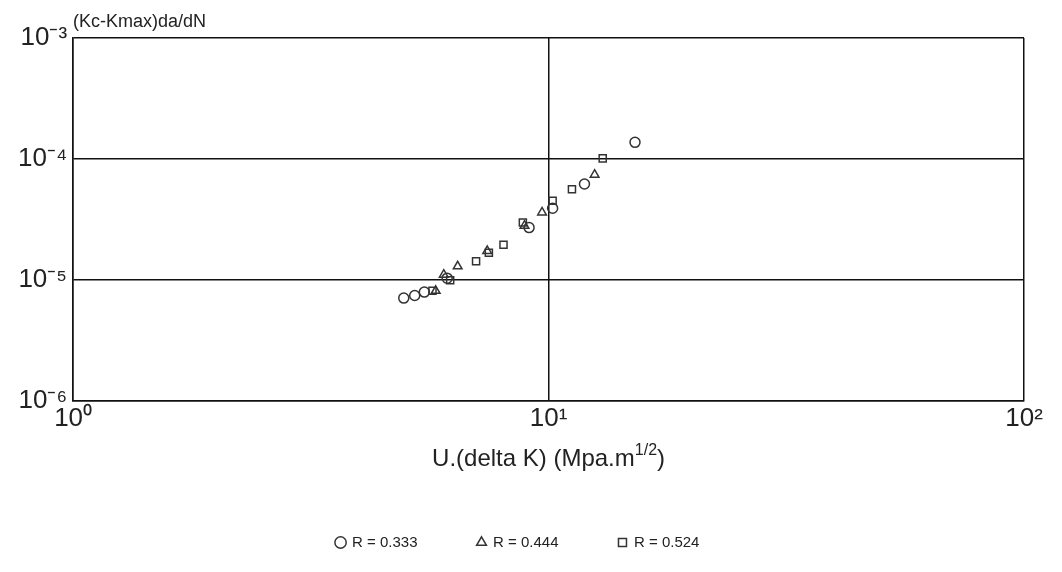  Describe the element at coordinates (385, 541) in the screenshot. I see `legend-label: R = 0.333` at that location.